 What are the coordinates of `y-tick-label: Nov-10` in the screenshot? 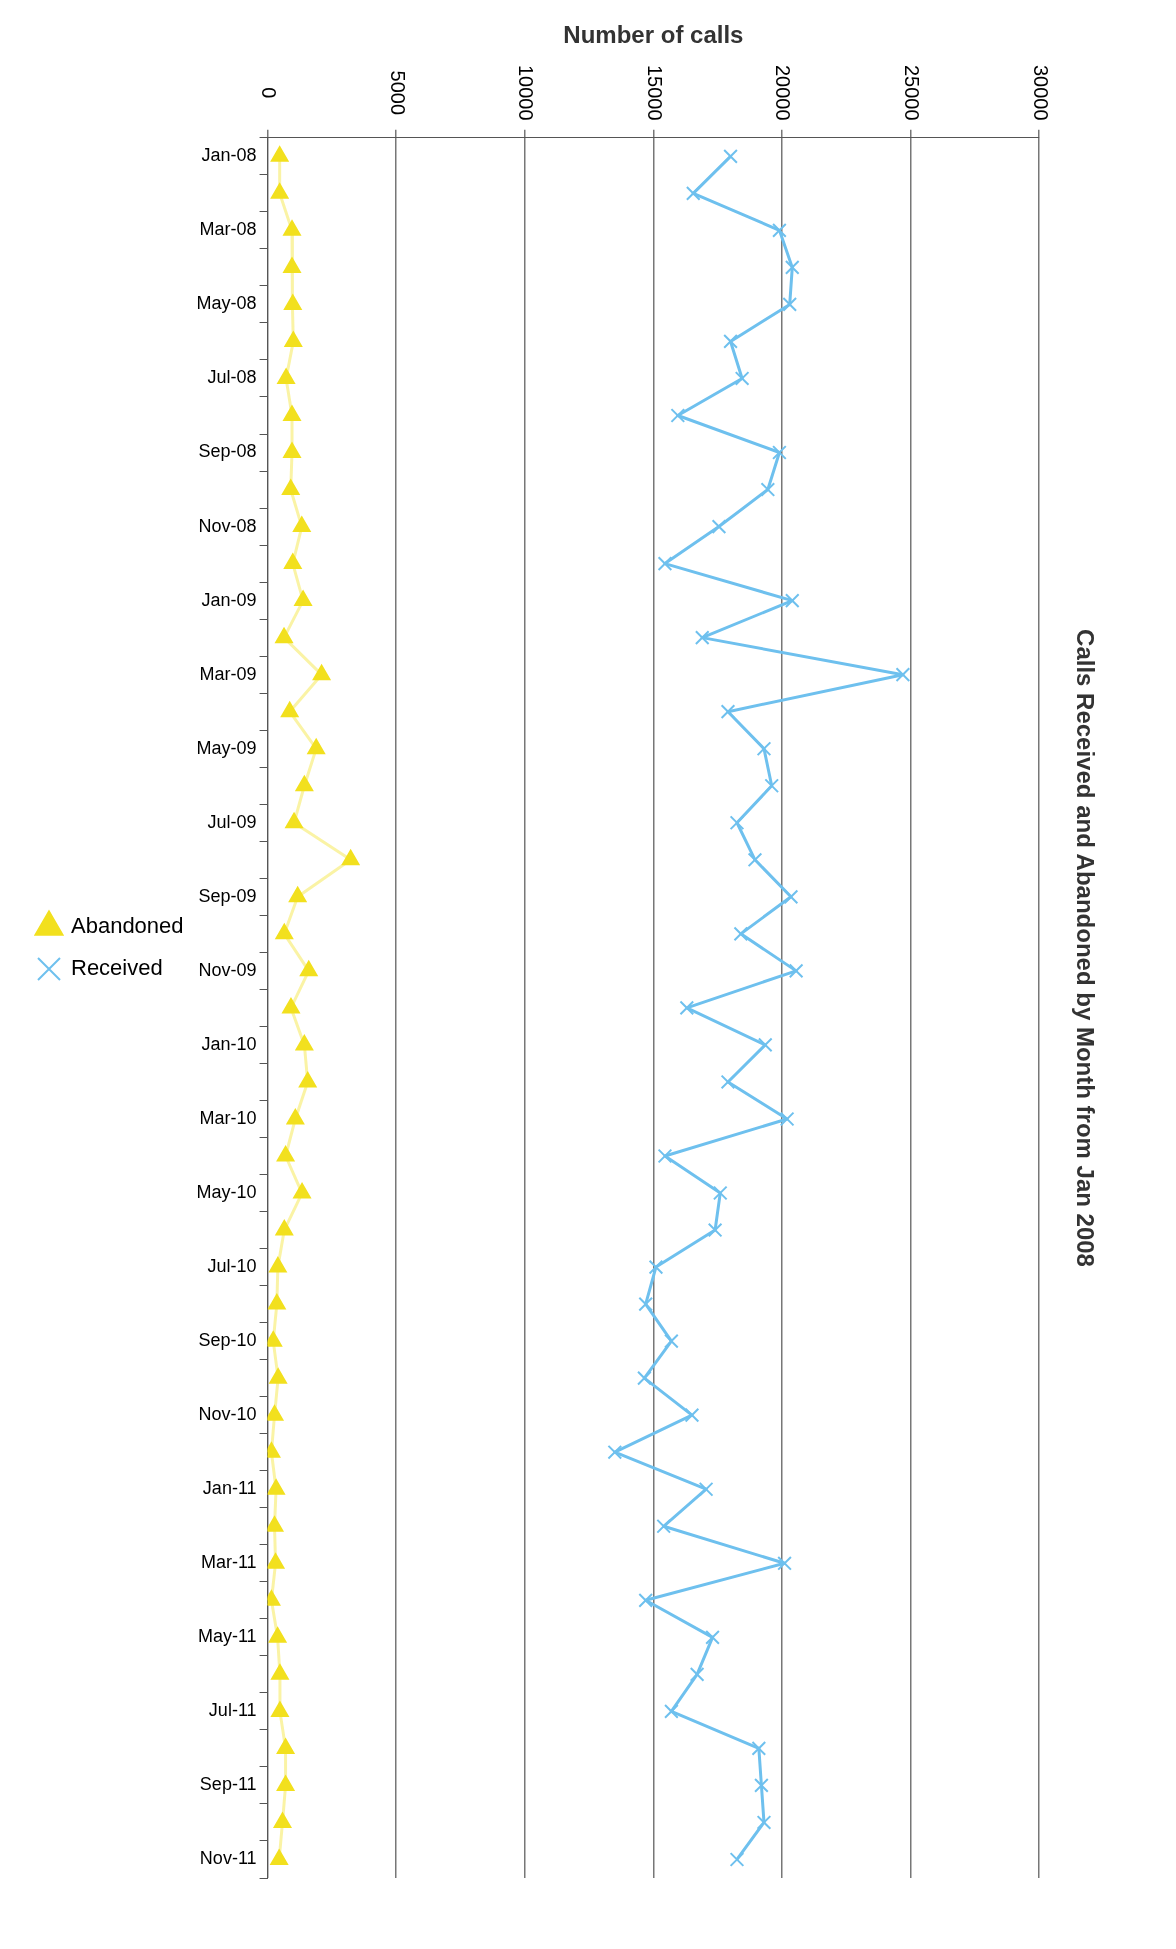 It's located at (227, 1414).